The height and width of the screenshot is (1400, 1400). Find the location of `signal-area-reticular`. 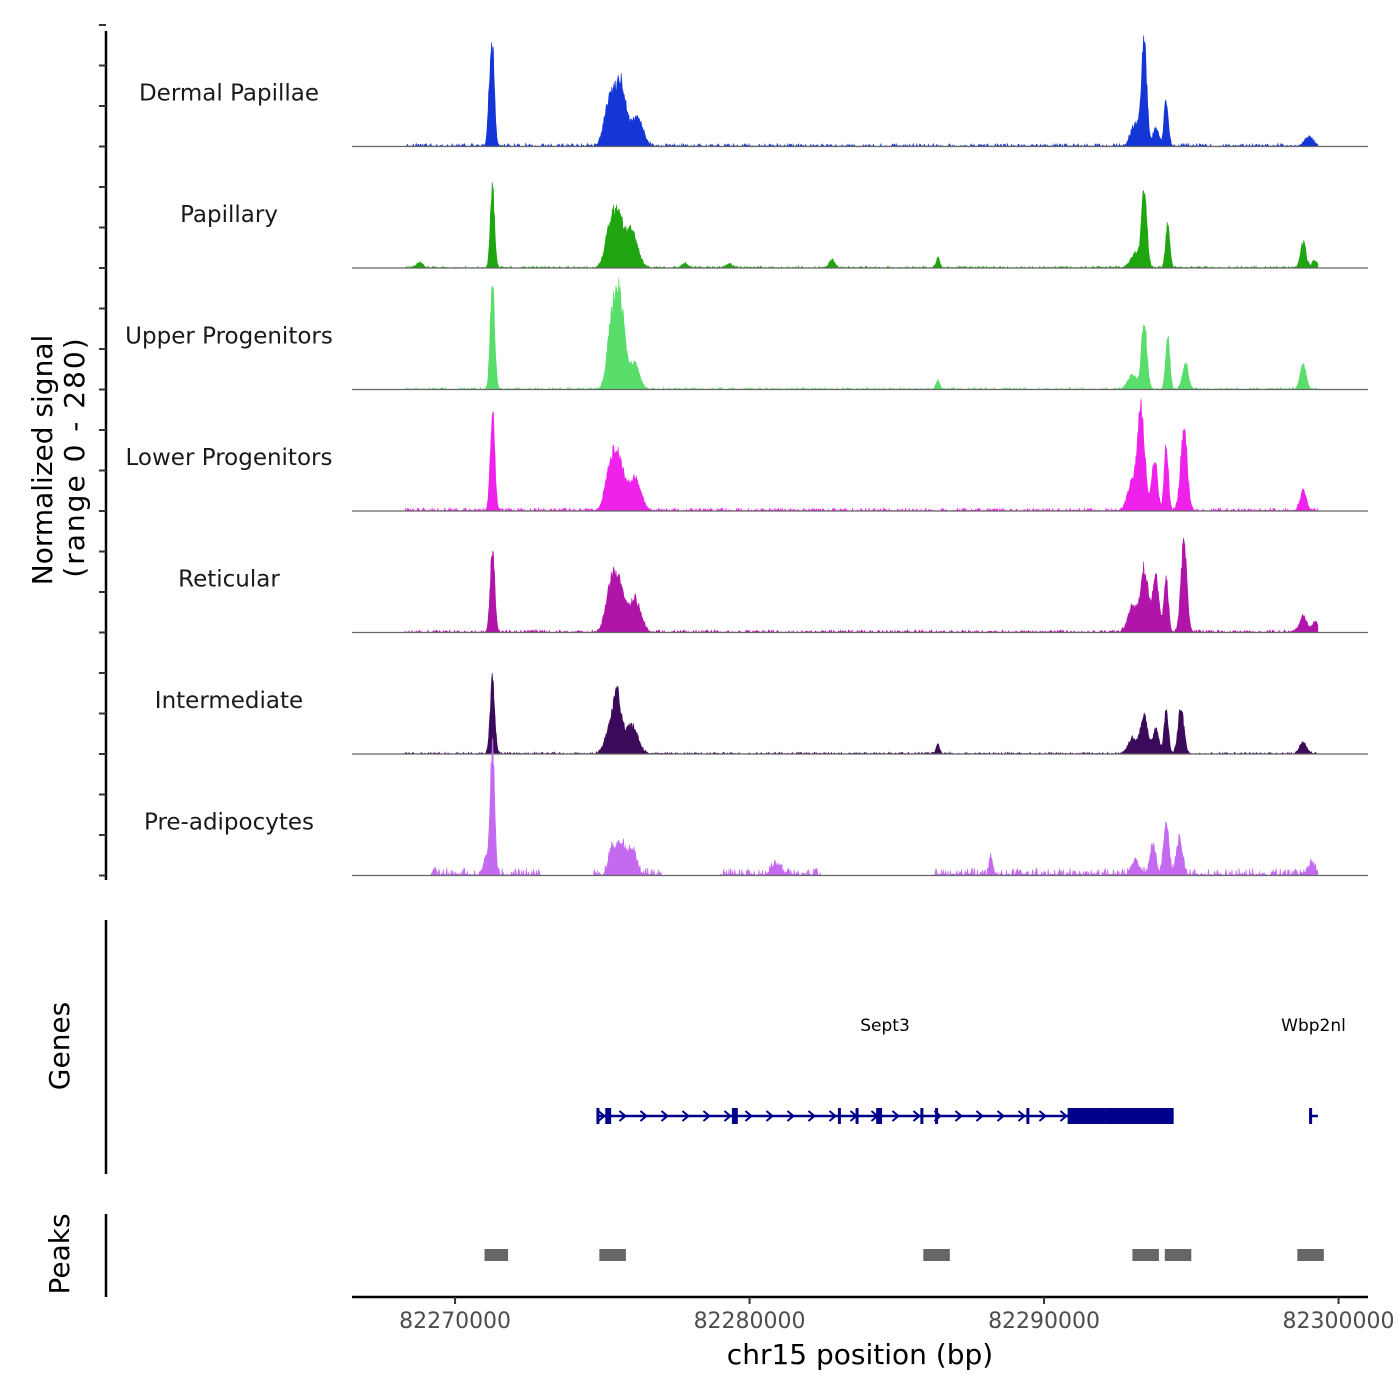

signal-area-reticular is located at coordinates (861, 586).